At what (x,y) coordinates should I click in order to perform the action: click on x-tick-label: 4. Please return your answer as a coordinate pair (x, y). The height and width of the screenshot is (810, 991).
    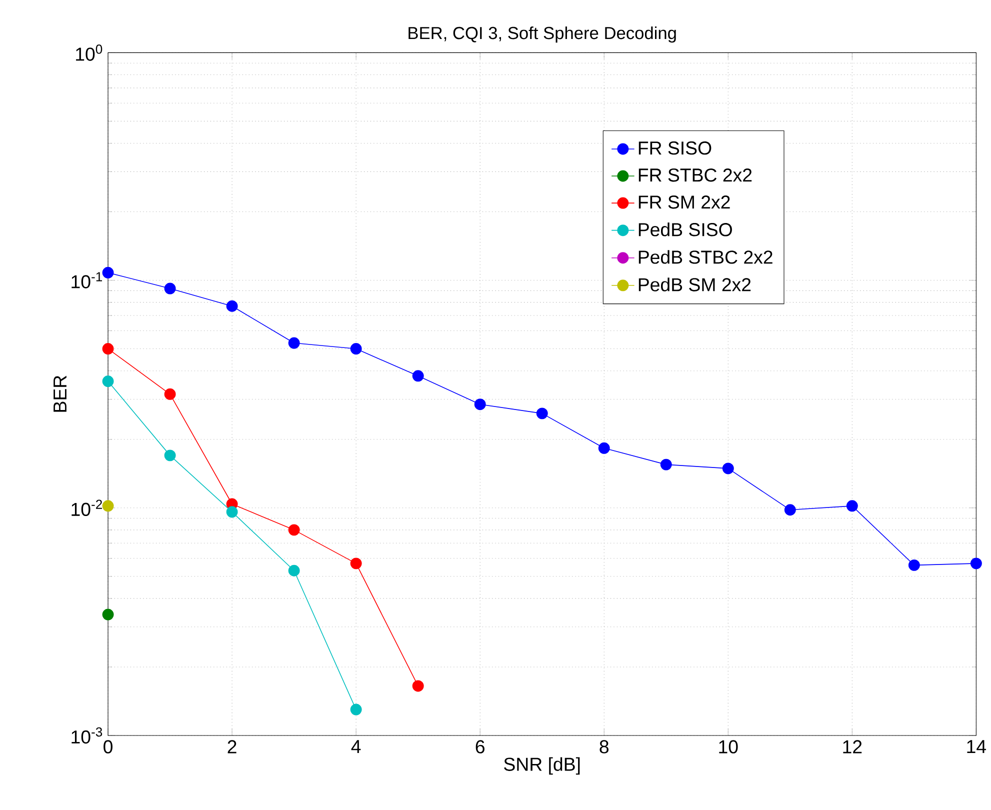
    Looking at the image, I should click on (356, 746).